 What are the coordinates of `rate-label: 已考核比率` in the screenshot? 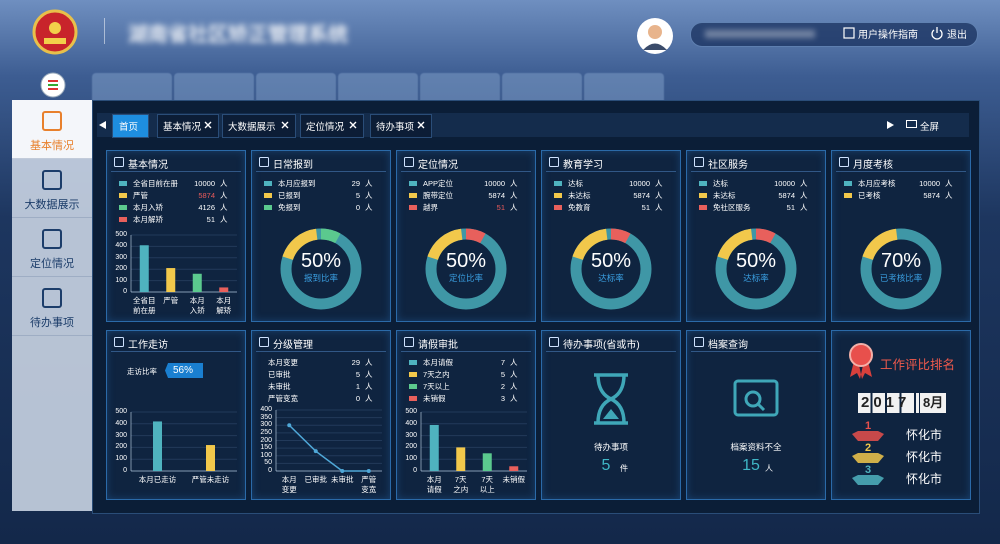 It's located at (901, 278).